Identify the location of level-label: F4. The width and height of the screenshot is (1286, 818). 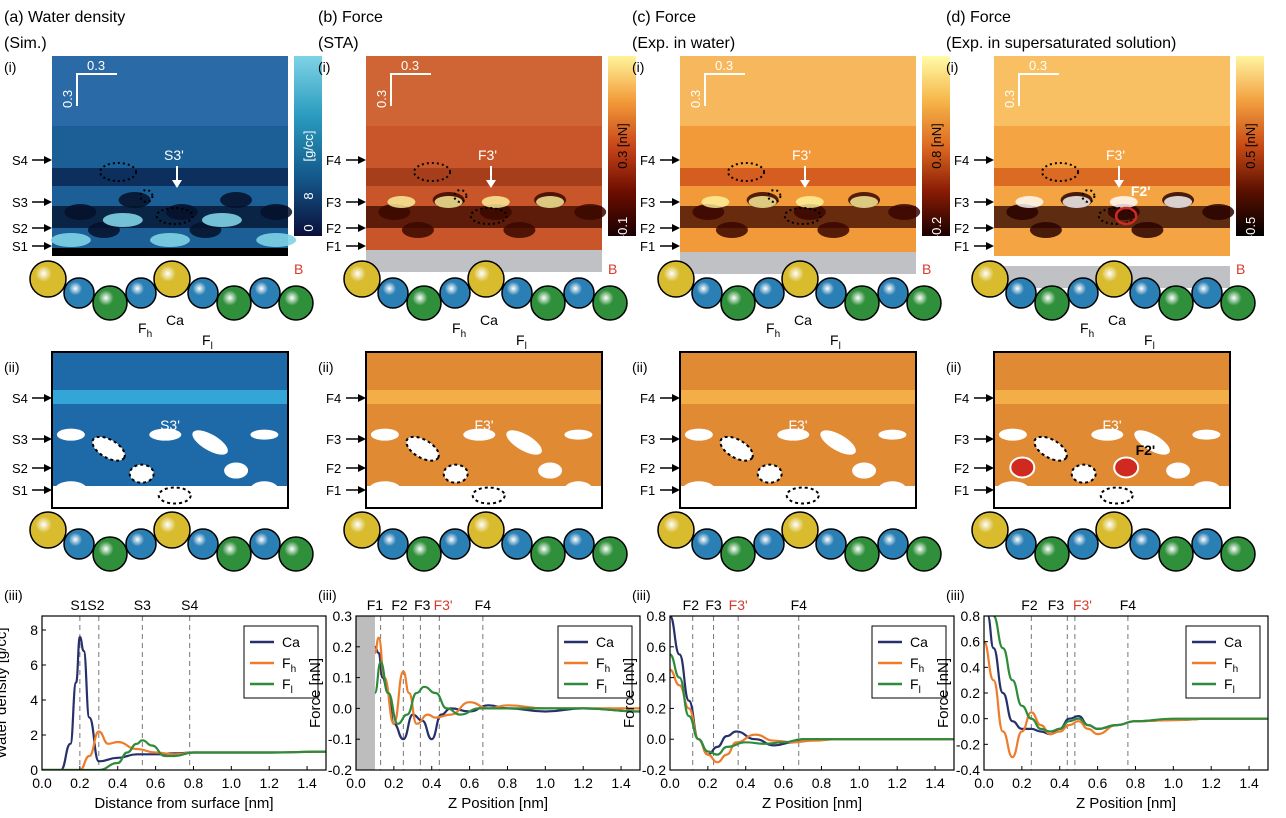
(647, 160).